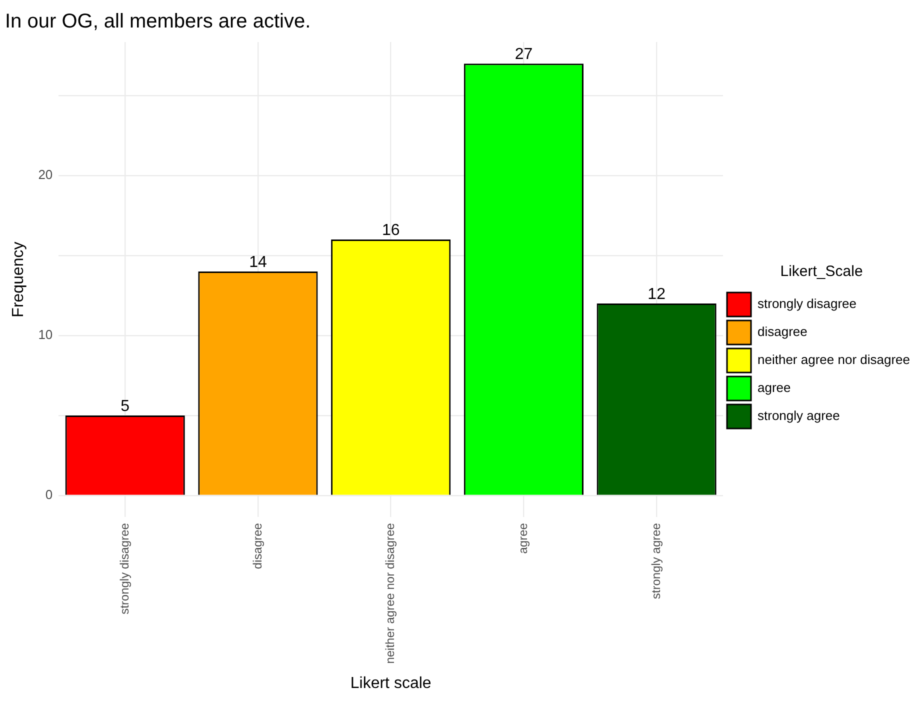  What do you see at coordinates (390, 593) in the screenshot?
I see `x-tick-label: neither agree nor disagree` at bounding box center [390, 593].